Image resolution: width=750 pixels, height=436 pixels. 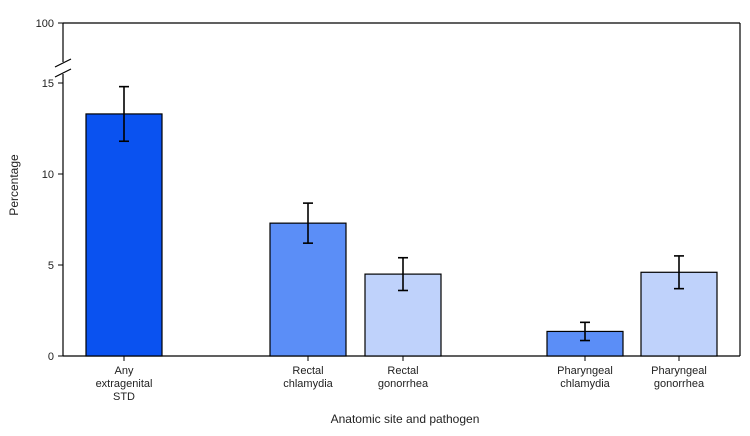 What do you see at coordinates (679, 377) in the screenshot?
I see `x-tick-label: Pharyngeal gonorrhea` at bounding box center [679, 377].